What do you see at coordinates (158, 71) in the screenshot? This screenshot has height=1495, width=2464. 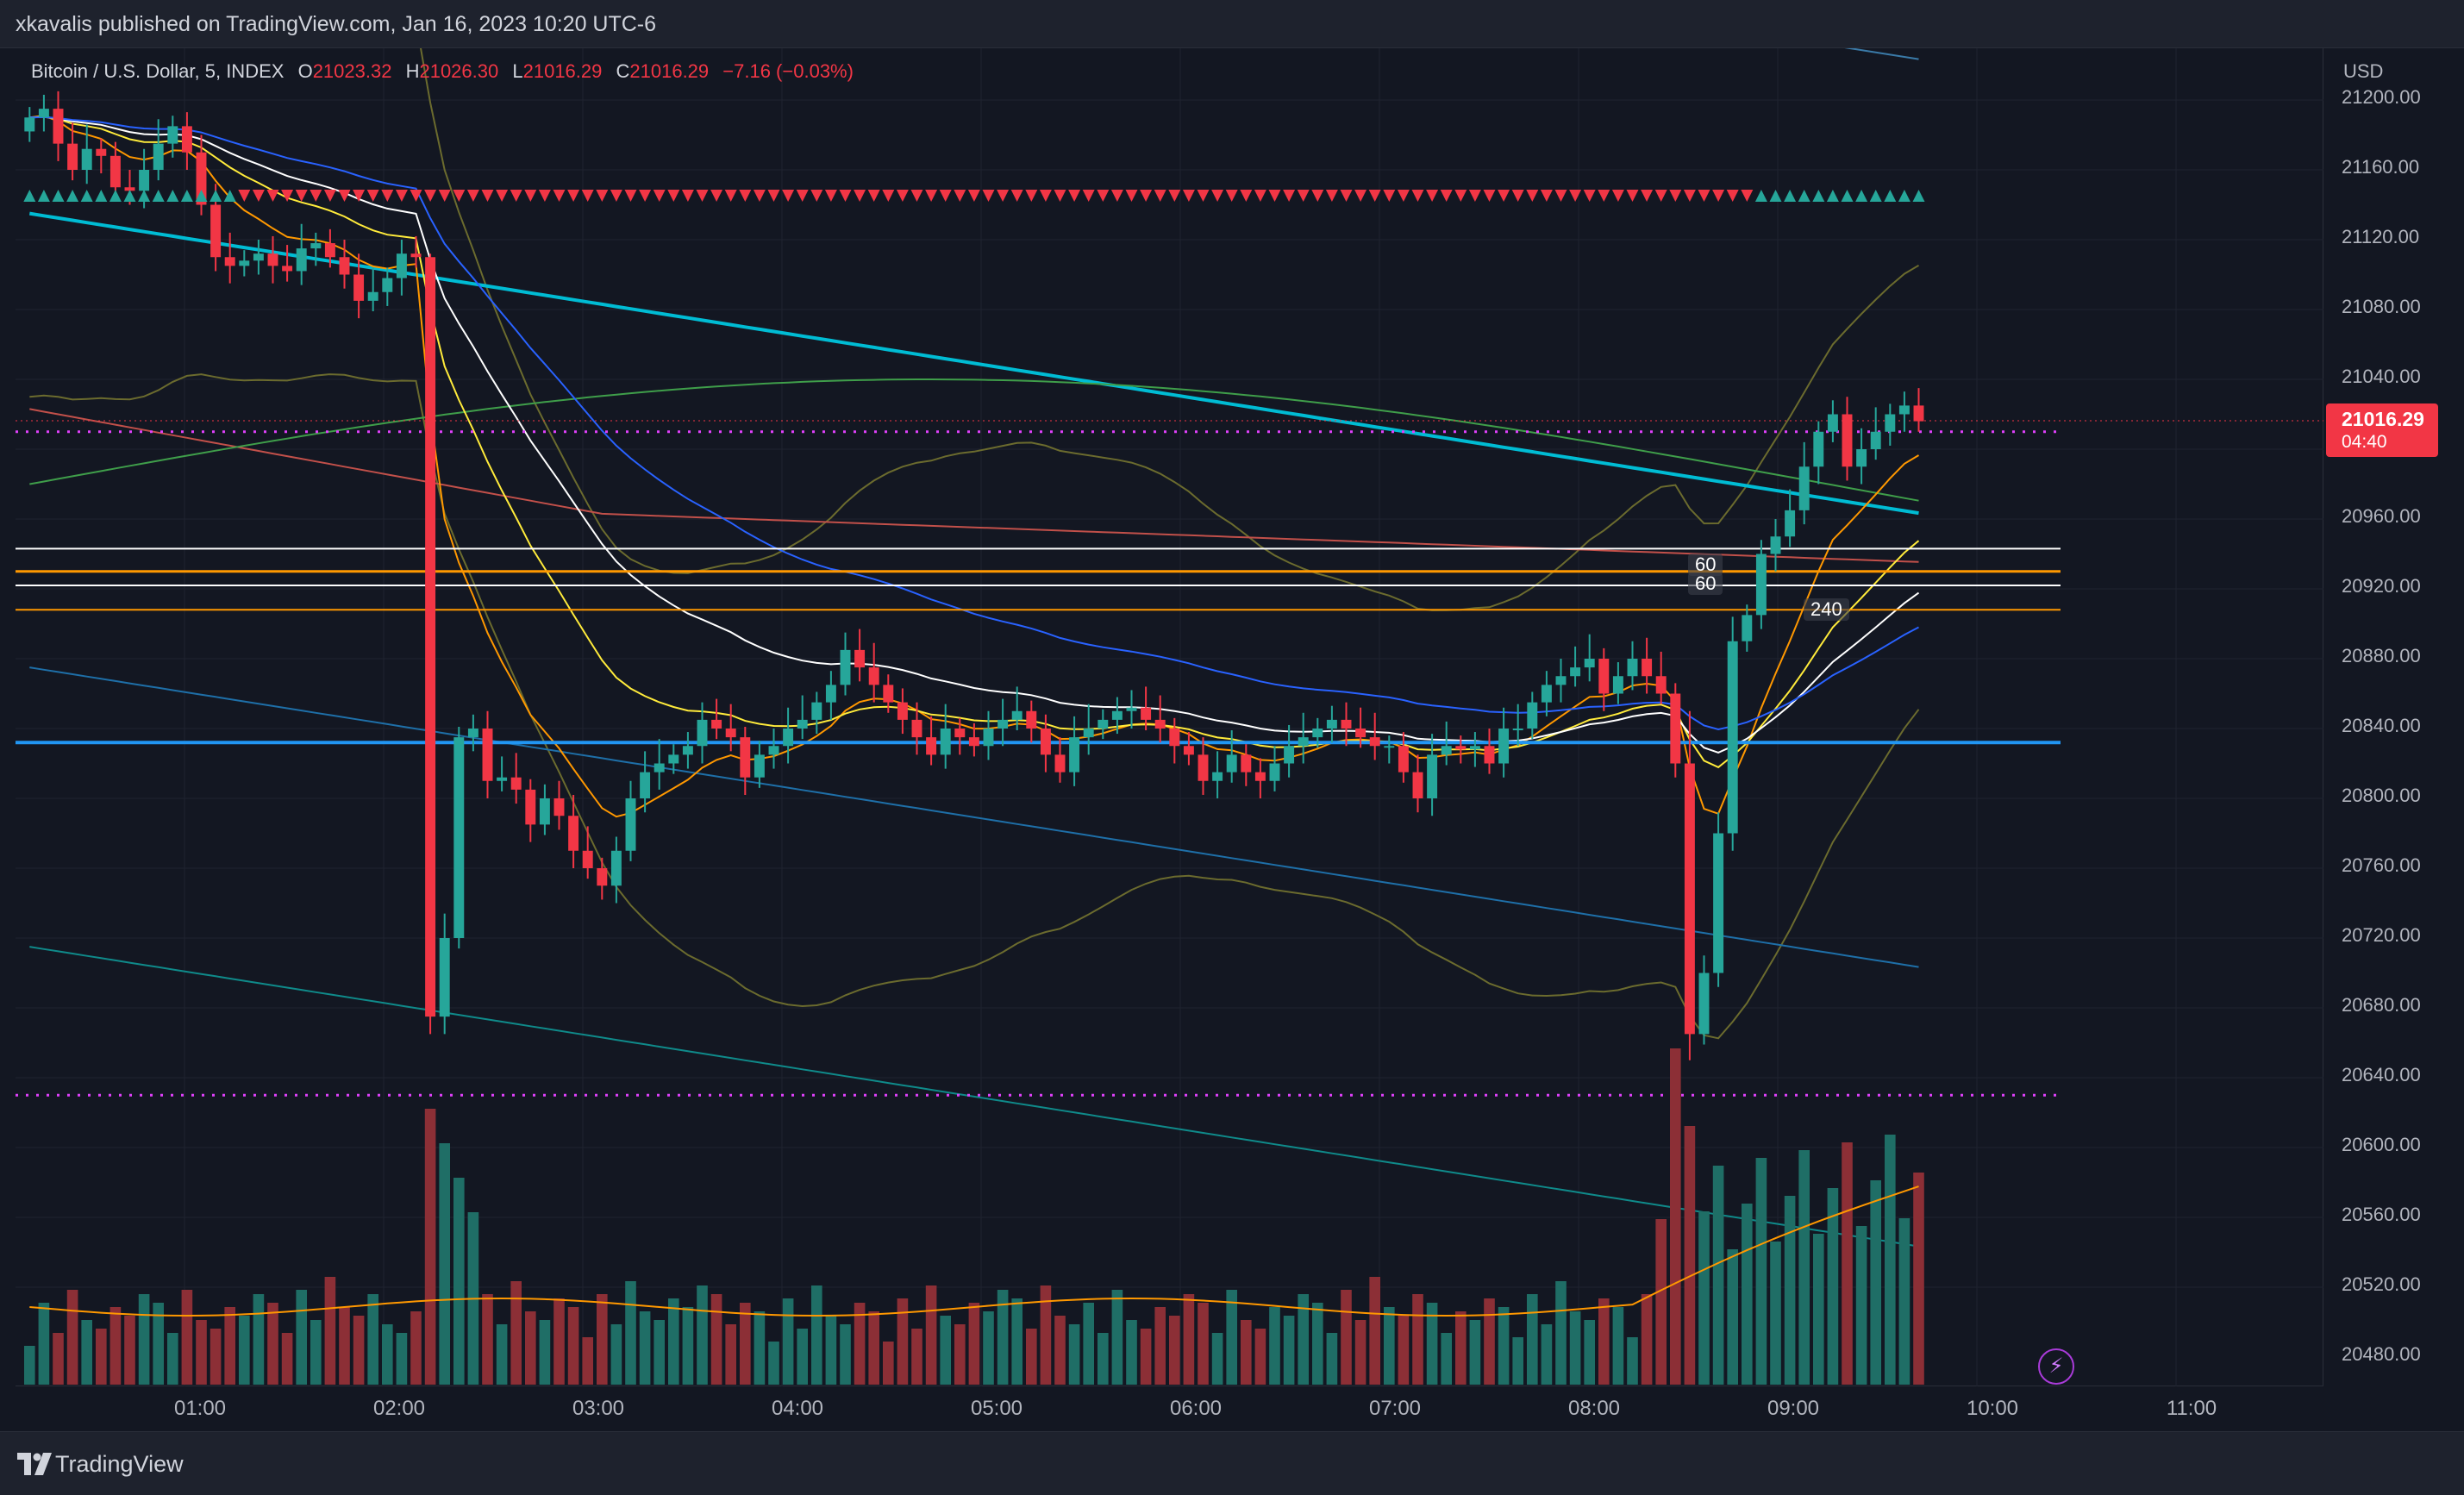 I see `symbol-title: Bitcoin / U.S. Dollar, 5, INDEX` at bounding box center [158, 71].